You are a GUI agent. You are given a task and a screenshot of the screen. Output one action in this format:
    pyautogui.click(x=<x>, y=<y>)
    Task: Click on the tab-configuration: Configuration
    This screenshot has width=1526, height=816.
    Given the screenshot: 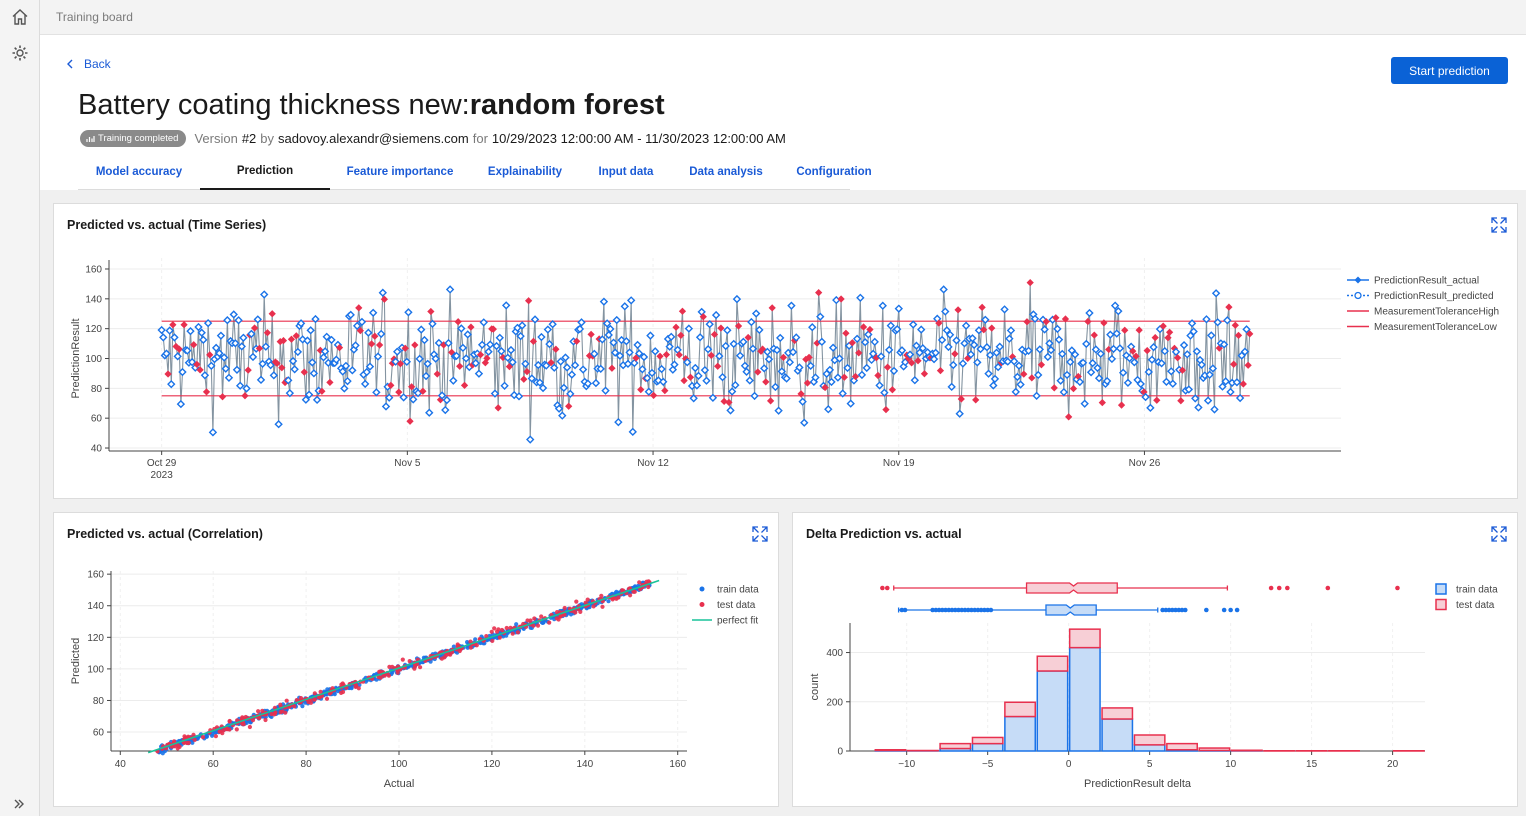 What is the action you would take?
    pyautogui.click(x=834, y=171)
    